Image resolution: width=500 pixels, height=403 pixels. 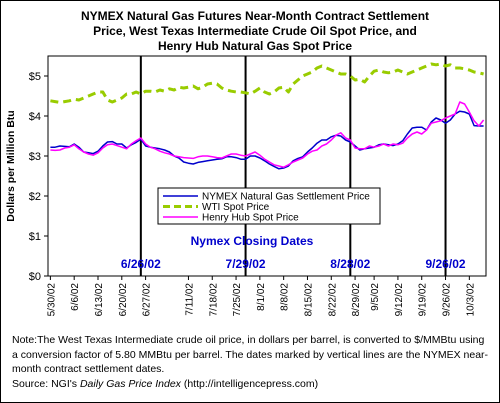 I want to click on x-tick-label: 6/6/02, so click(x=75, y=297).